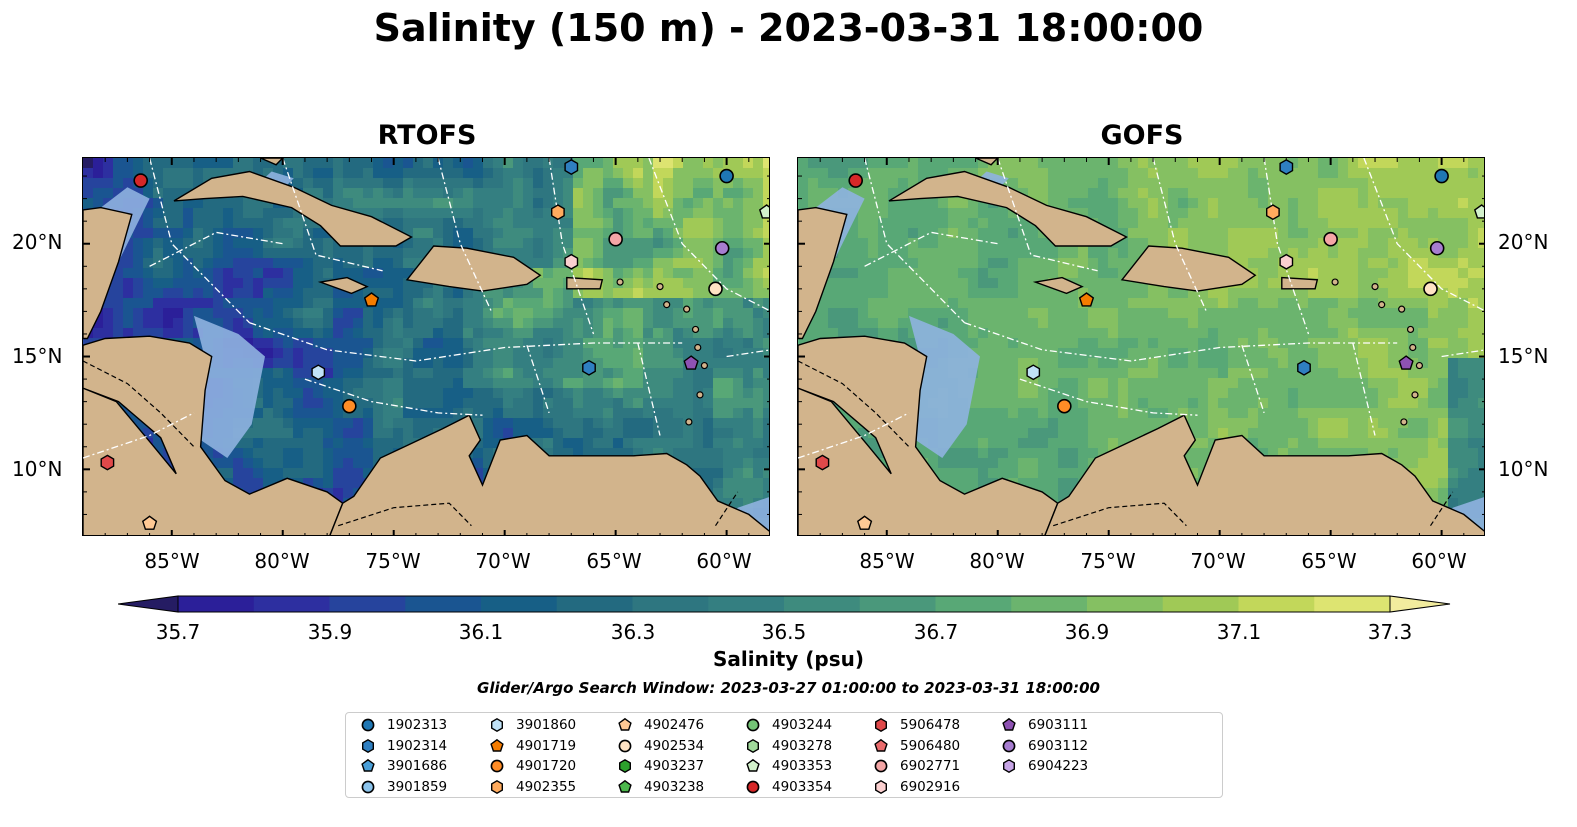 This screenshot has height=827, width=1577. Describe the element at coordinates (1264, 474) in the screenshot. I see `land-southam` at that location.